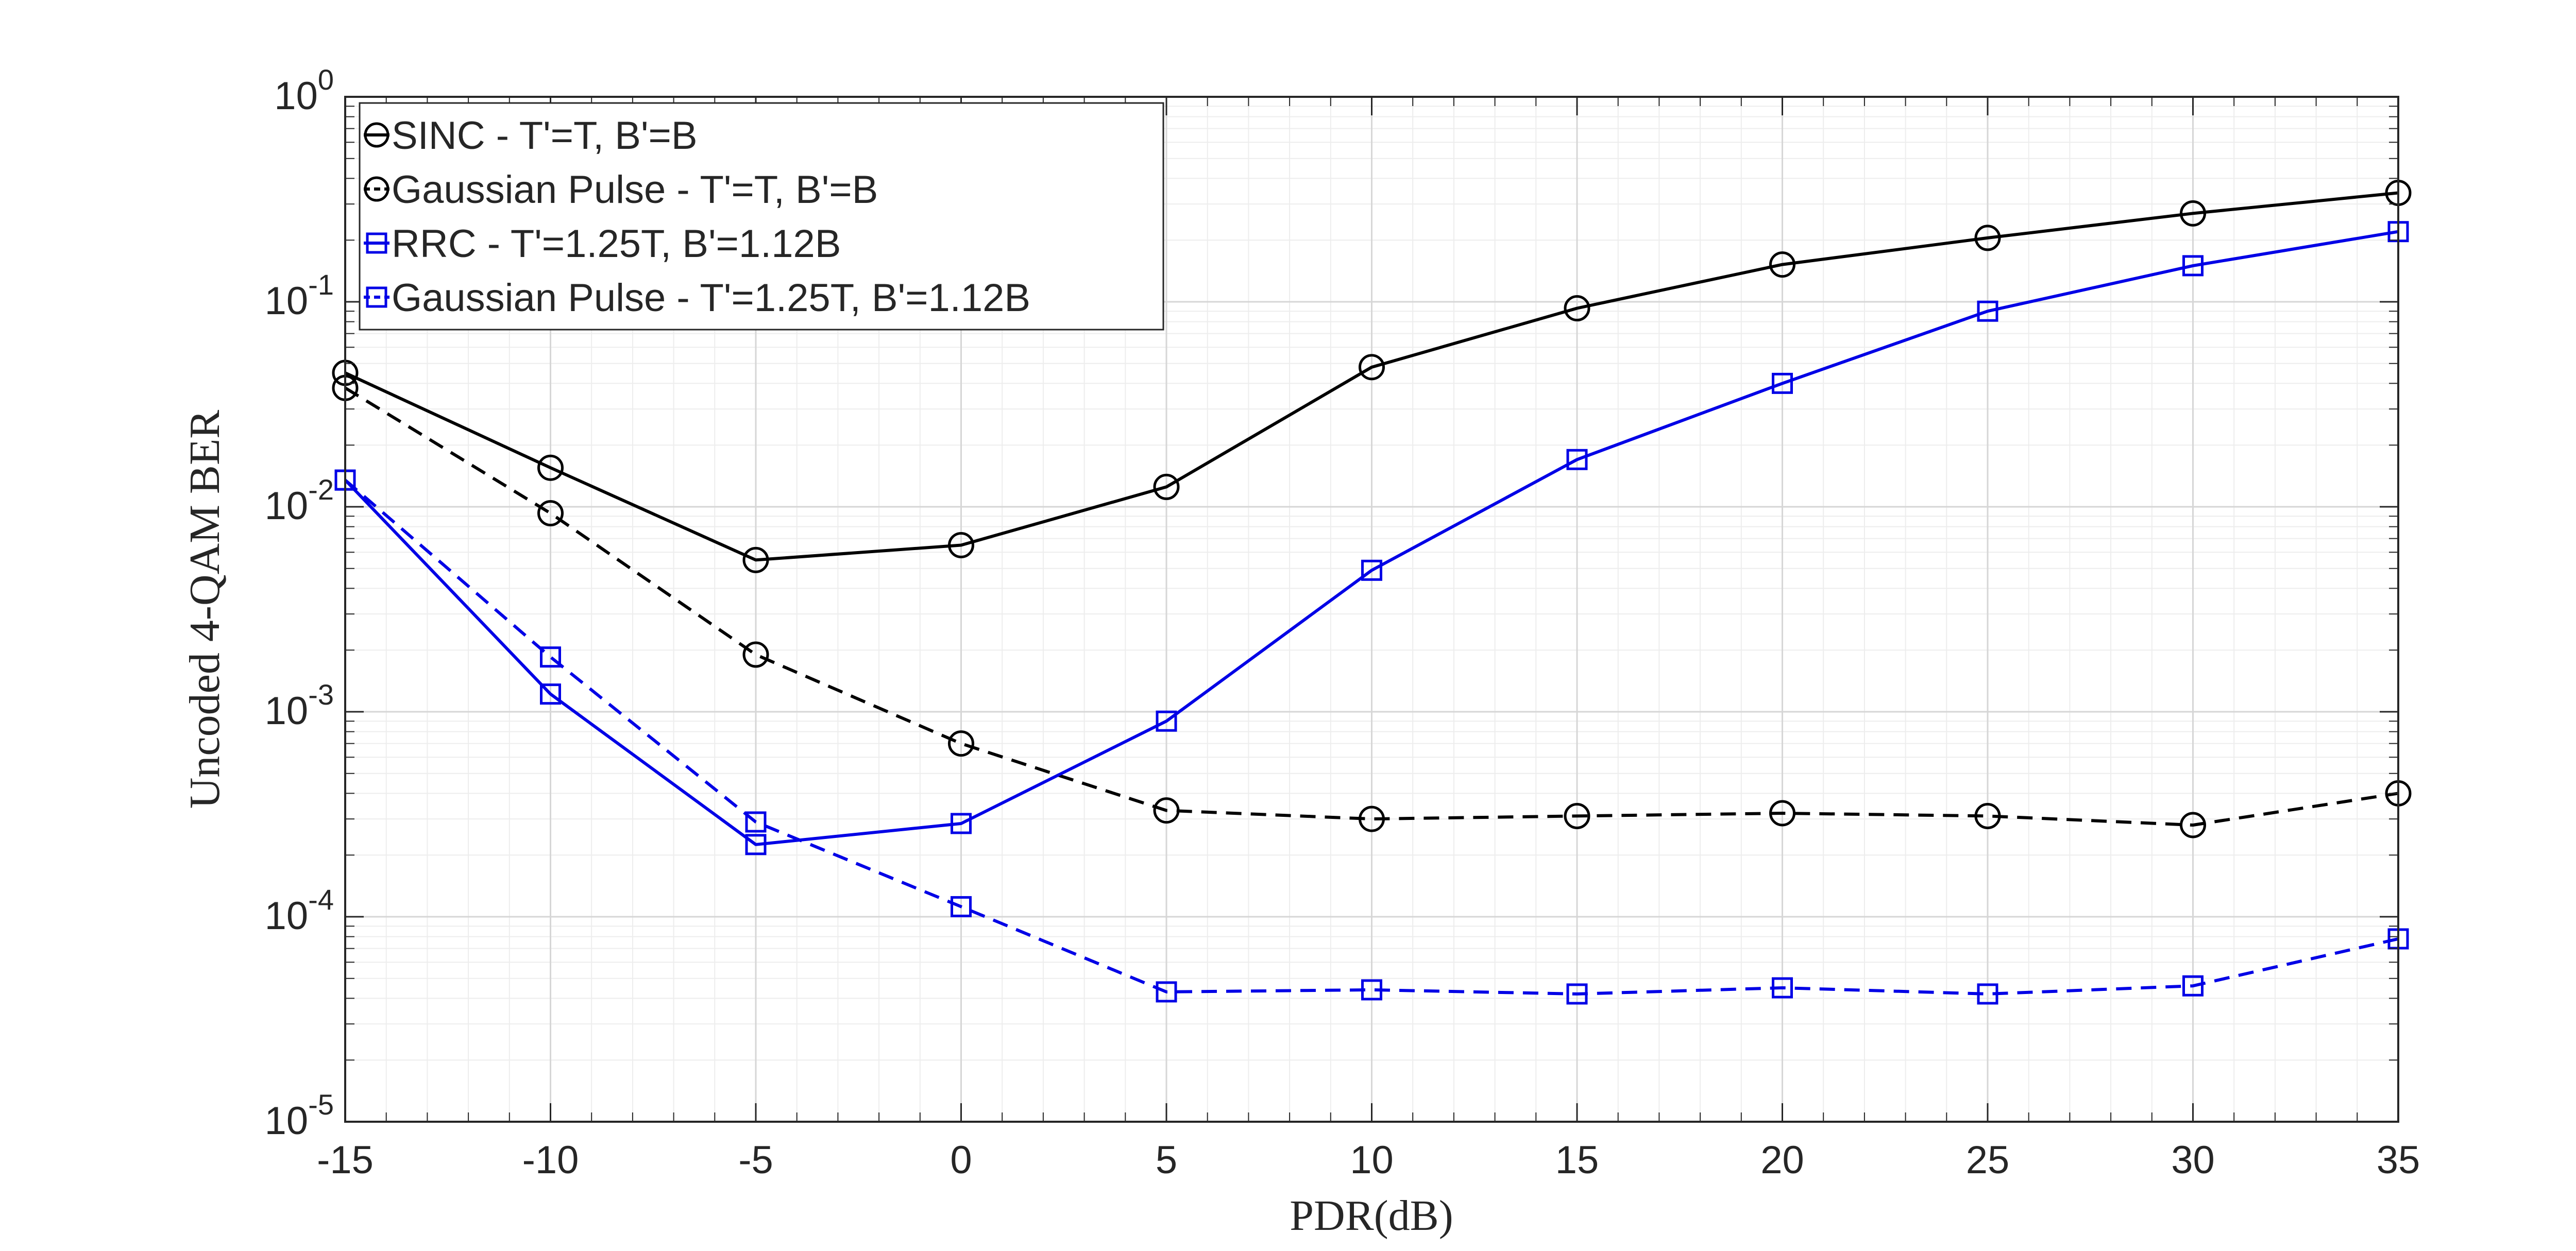 The width and height of the screenshot is (2576, 1251). I want to click on y-tick-label: 10⁰, so click(304, 90).